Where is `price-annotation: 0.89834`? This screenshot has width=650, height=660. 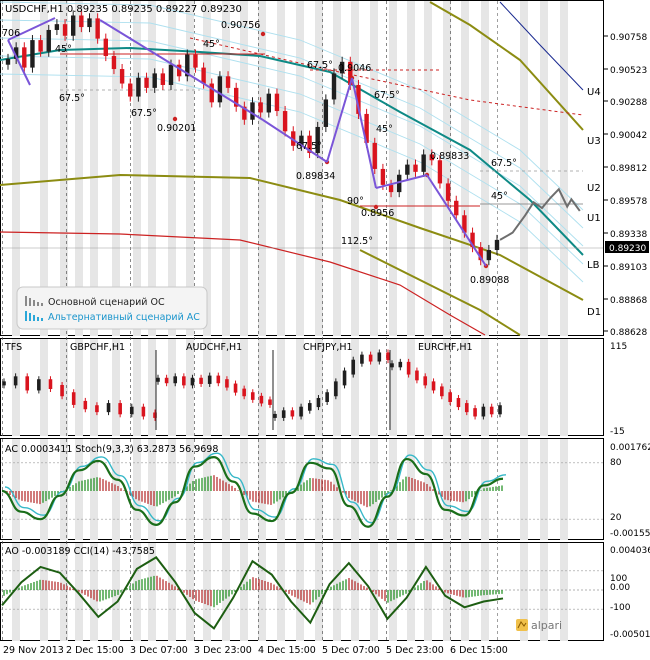
price-annotation: 0.89834 is located at coordinates (315, 176).